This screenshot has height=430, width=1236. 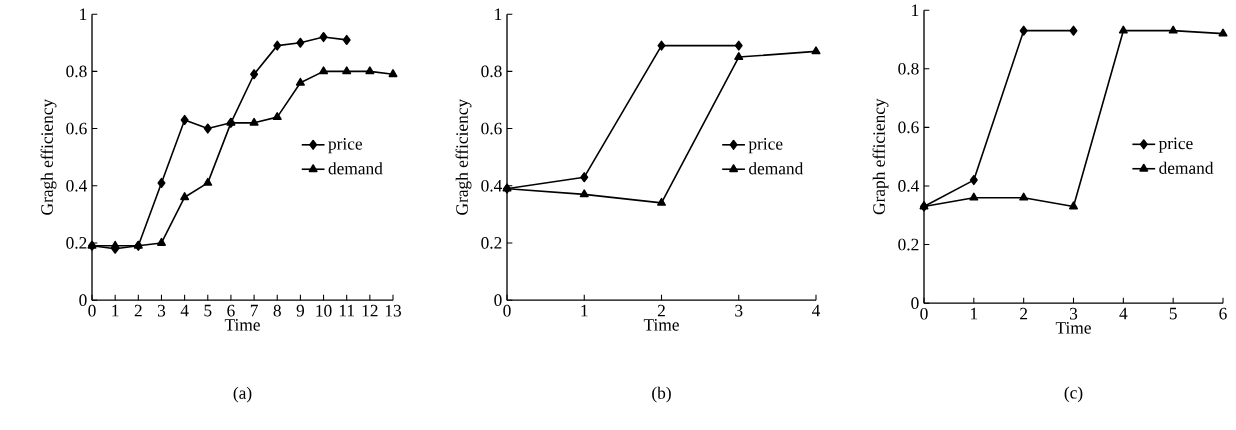 What do you see at coordinates (347, 310) in the screenshot?
I see `x-tick-label: 11` at bounding box center [347, 310].